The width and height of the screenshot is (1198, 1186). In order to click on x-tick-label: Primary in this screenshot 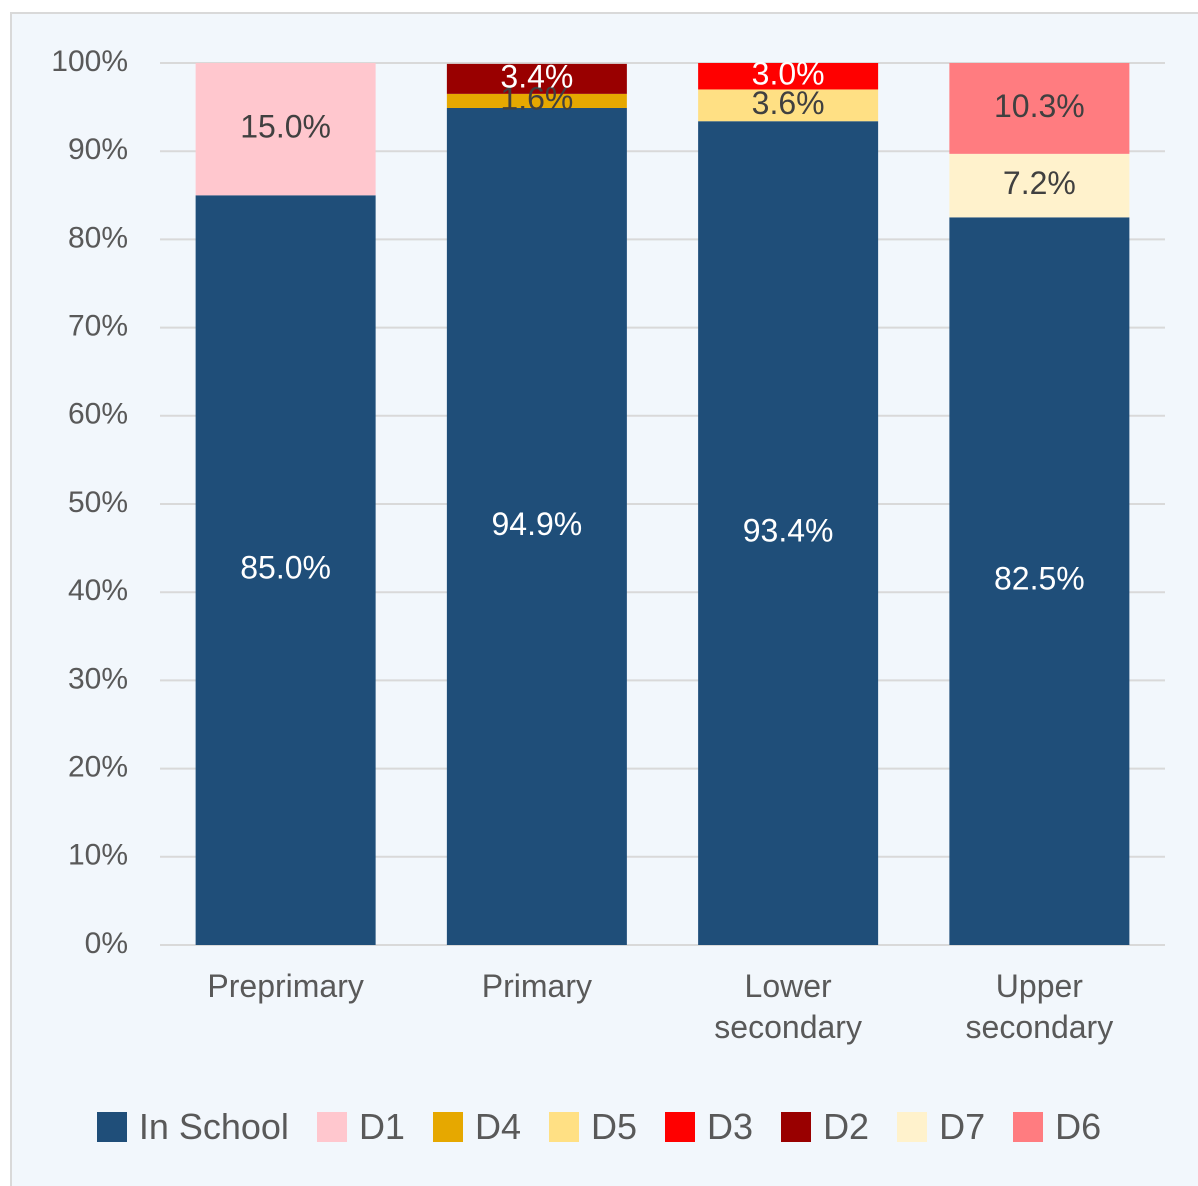, I will do `click(536, 986)`.